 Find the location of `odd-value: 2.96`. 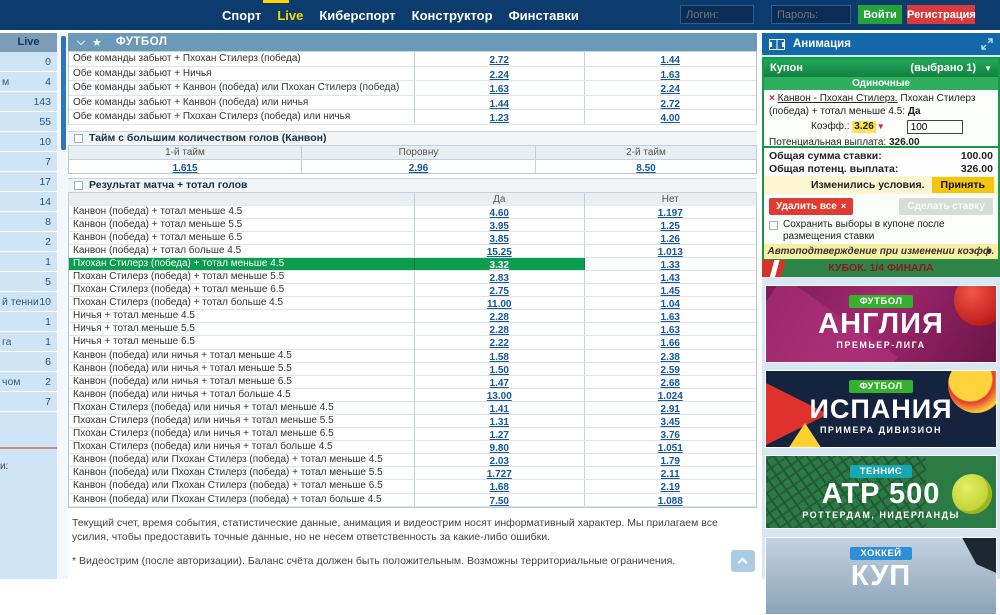

odd-value: 2.96 is located at coordinates (418, 168).